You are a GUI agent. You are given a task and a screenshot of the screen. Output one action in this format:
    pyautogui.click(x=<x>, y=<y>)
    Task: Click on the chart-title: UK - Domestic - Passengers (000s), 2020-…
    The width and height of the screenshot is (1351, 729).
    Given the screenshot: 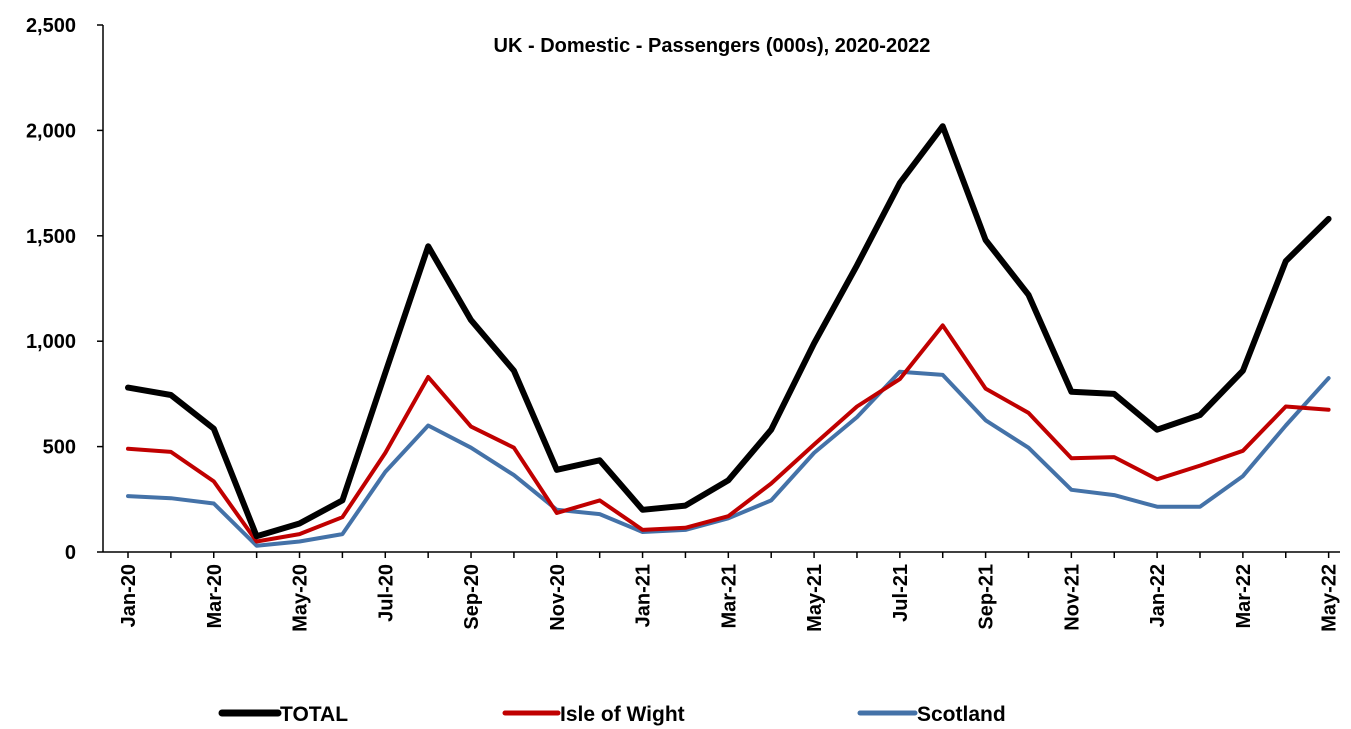 What is the action you would take?
    pyautogui.click(x=712, y=46)
    